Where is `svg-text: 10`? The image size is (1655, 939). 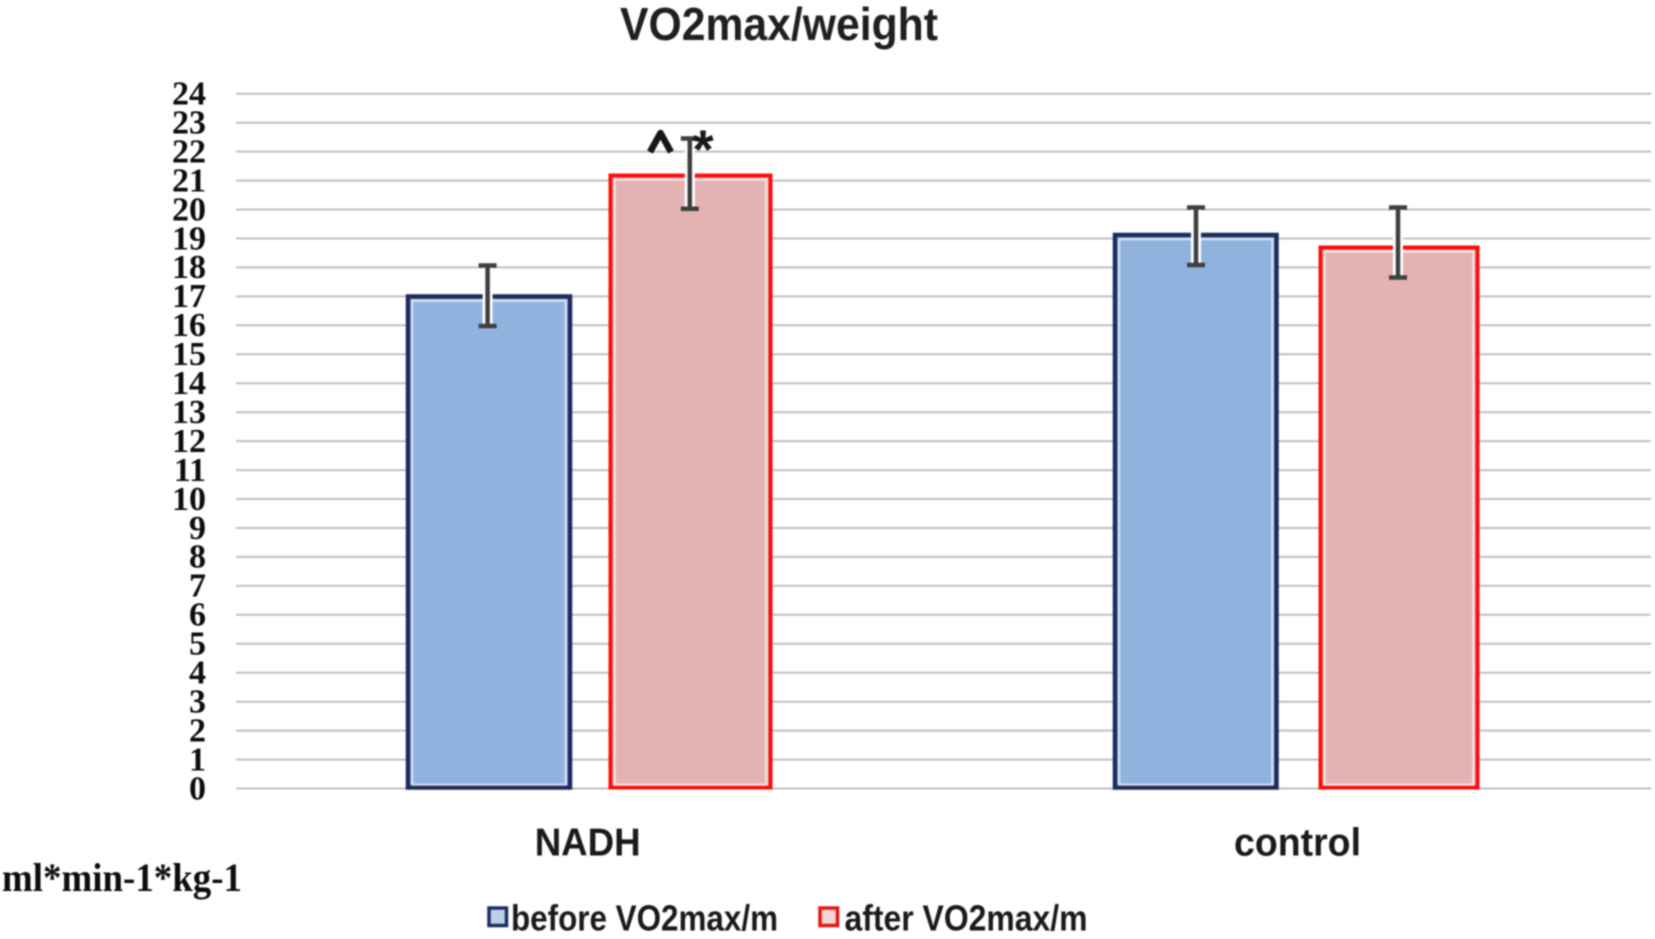 svg-text: 10 is located at coordinates (189, 499).